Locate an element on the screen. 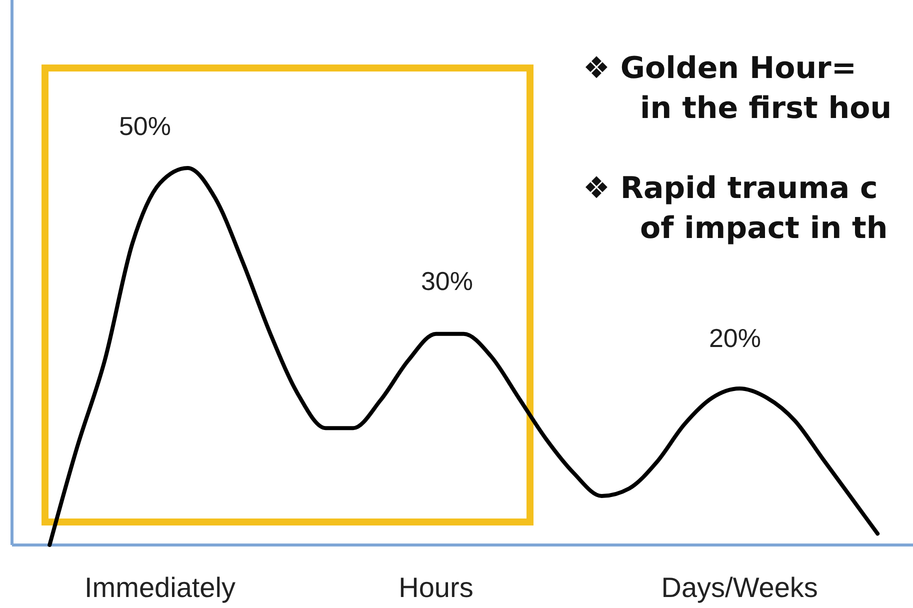 The image size is (913, 608). x-tick-label: Immediately is located at coordinates (160, 587).